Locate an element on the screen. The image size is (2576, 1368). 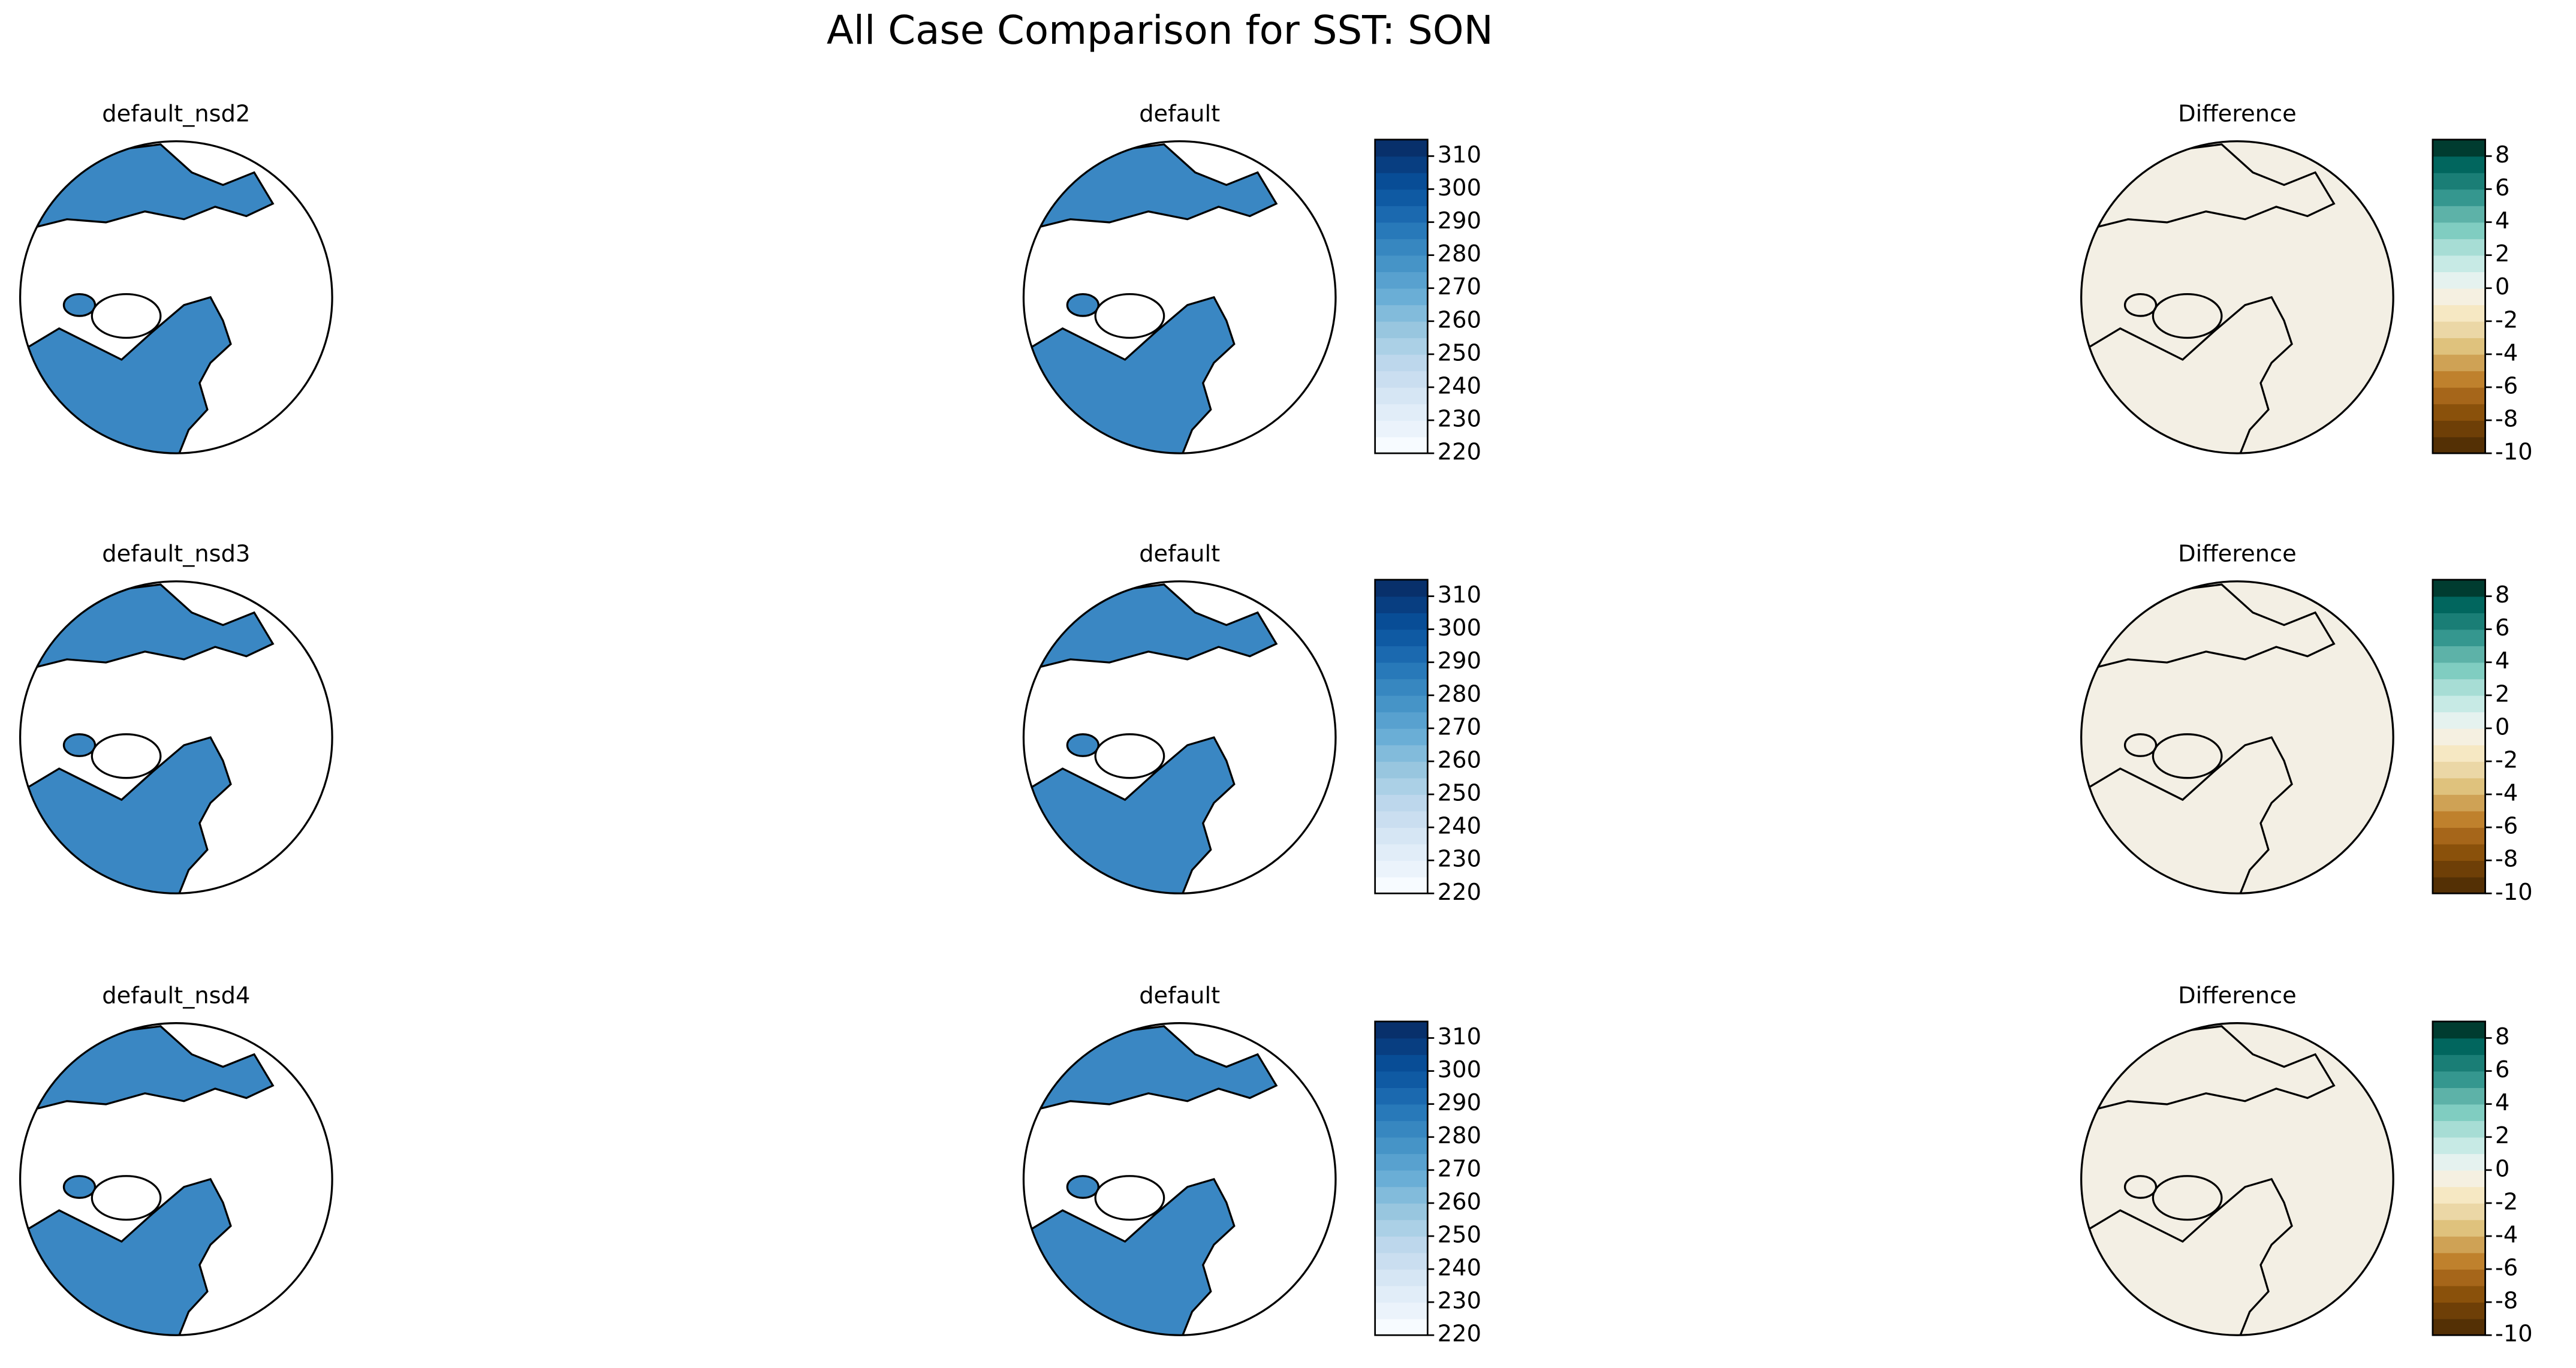
colorbar-tick-label: -2 is located at coordinates (2507, 1201).